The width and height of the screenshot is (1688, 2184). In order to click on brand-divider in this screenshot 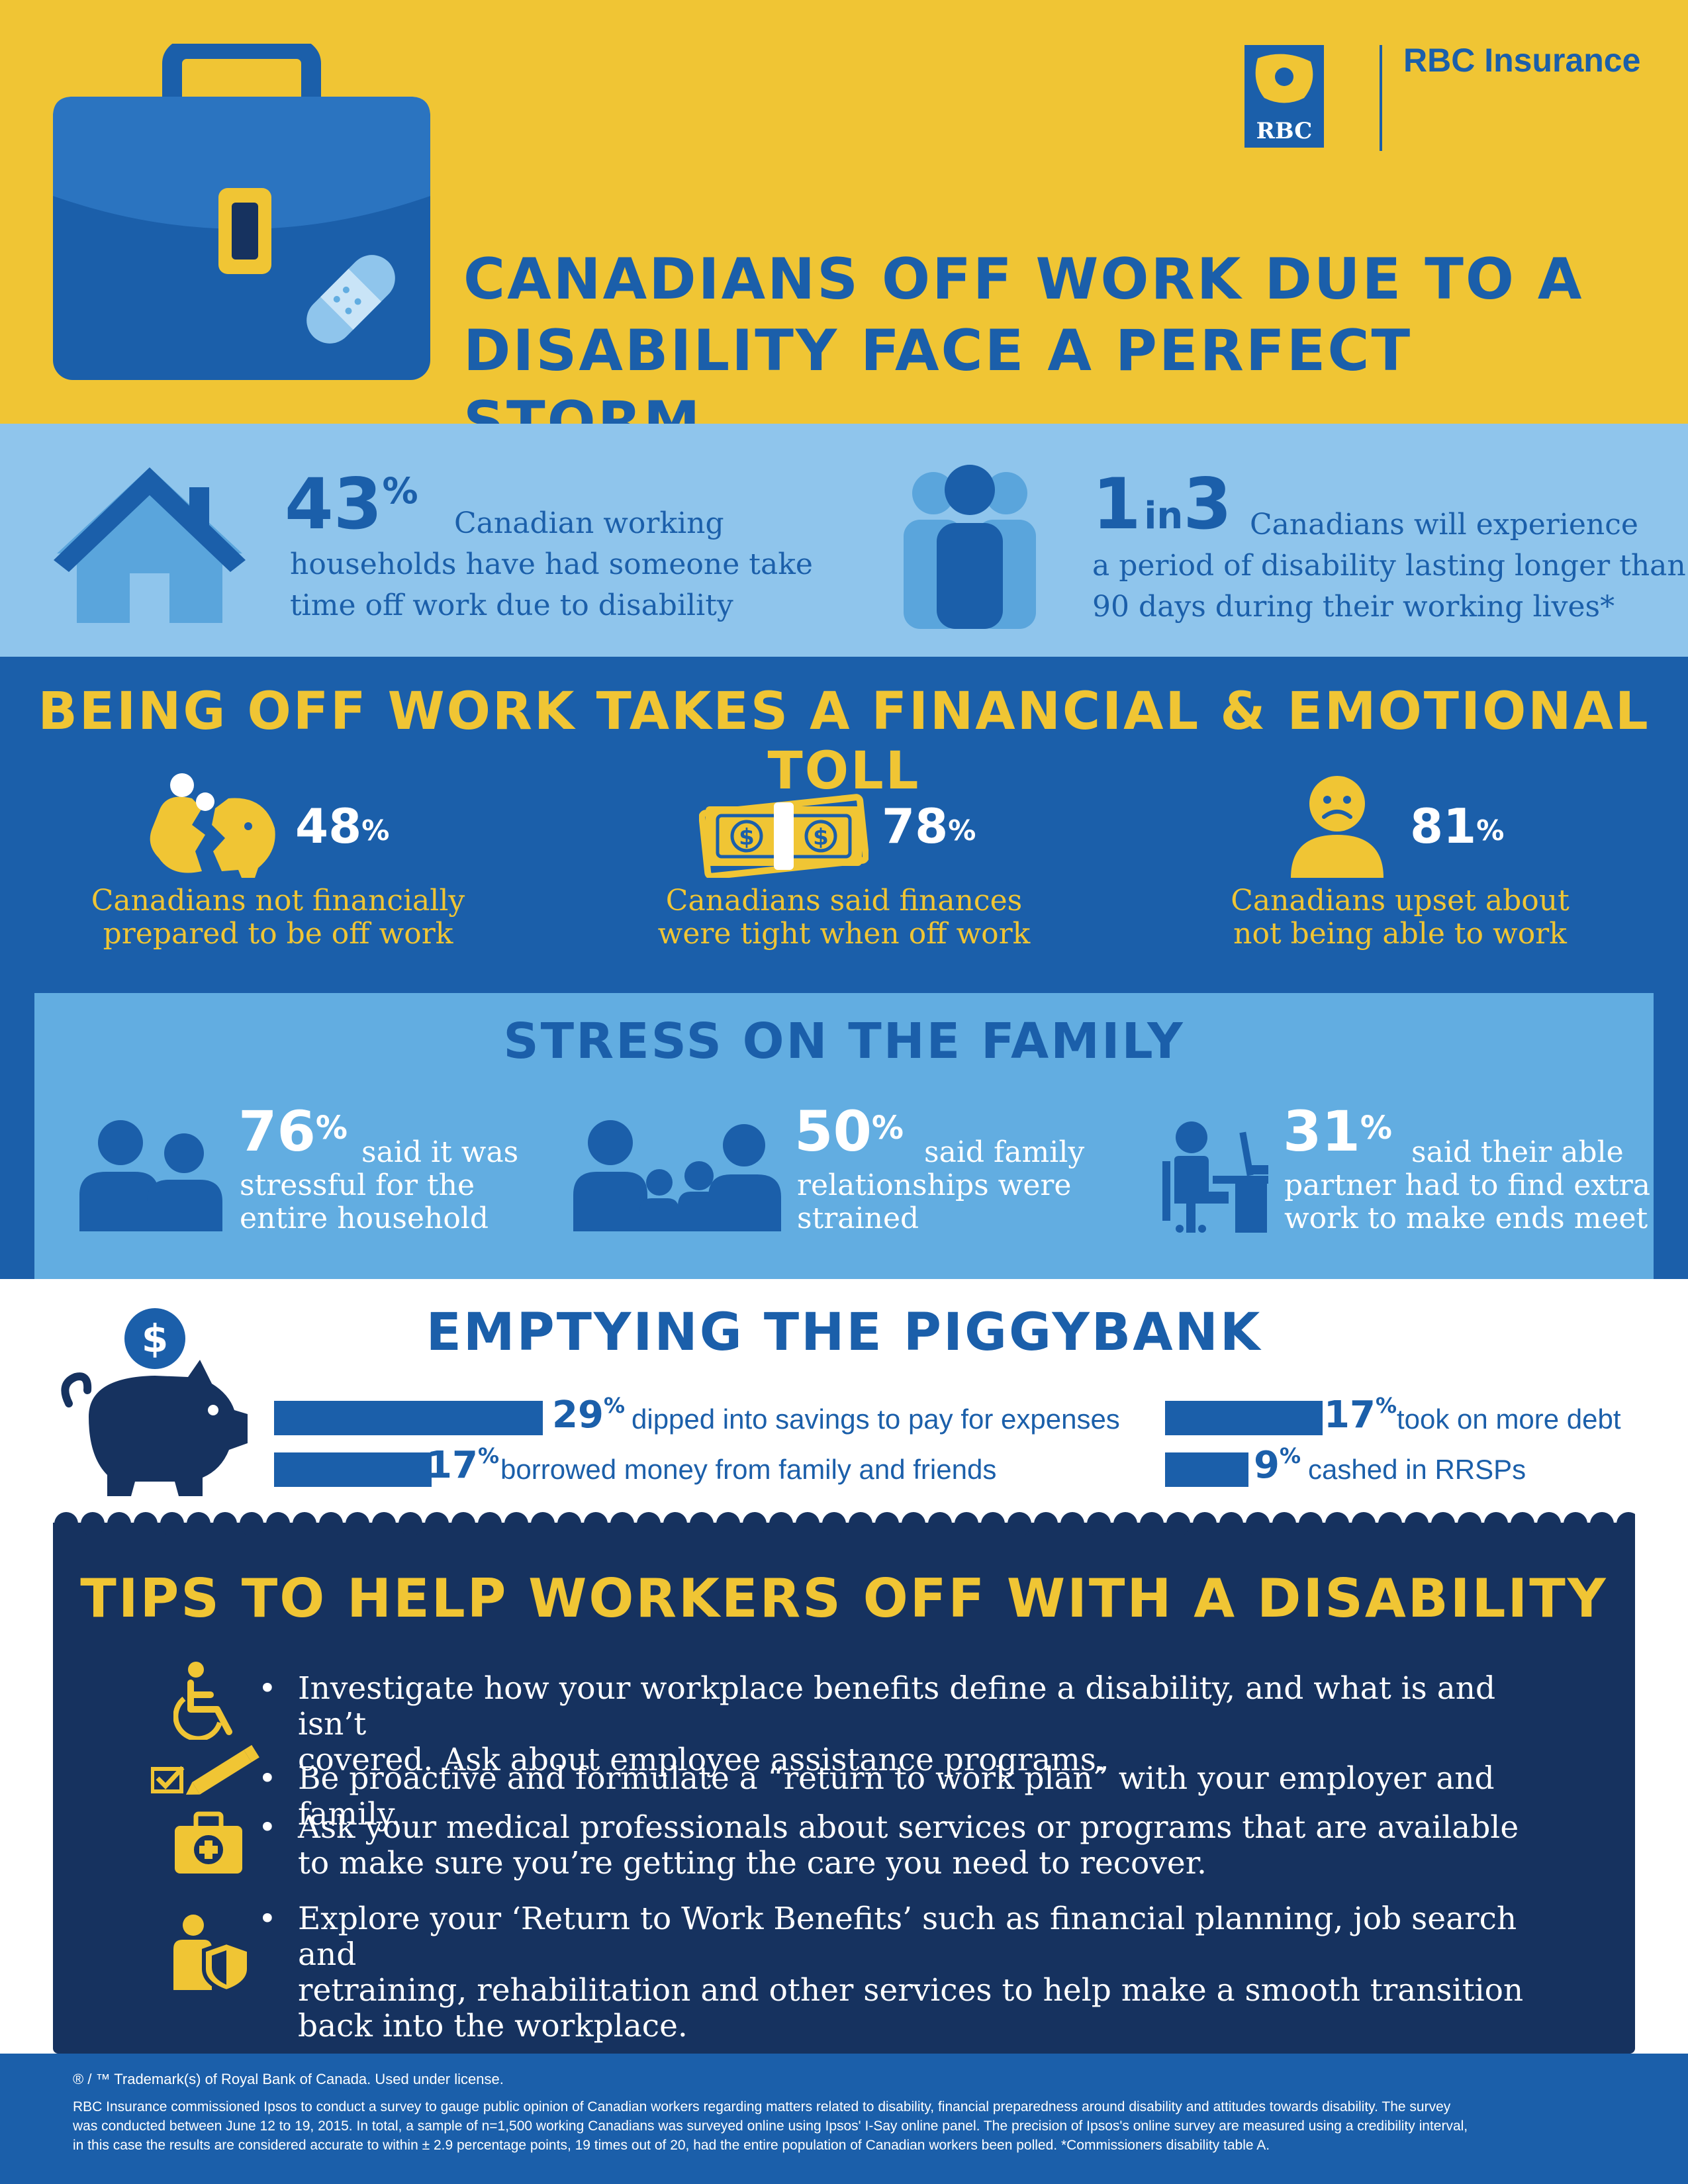, I will do `click(1381, 98)`.